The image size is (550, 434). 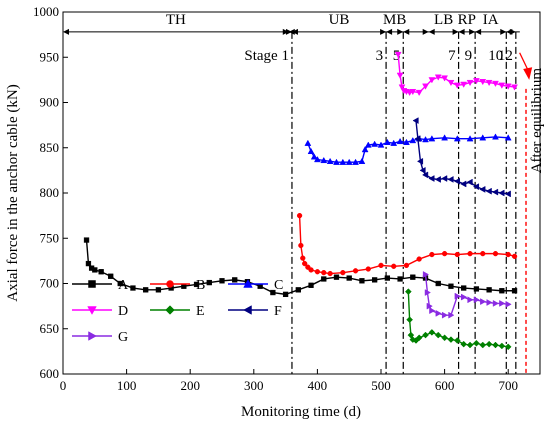 I want to click on legend-label: E, so click(x=200, y=311).